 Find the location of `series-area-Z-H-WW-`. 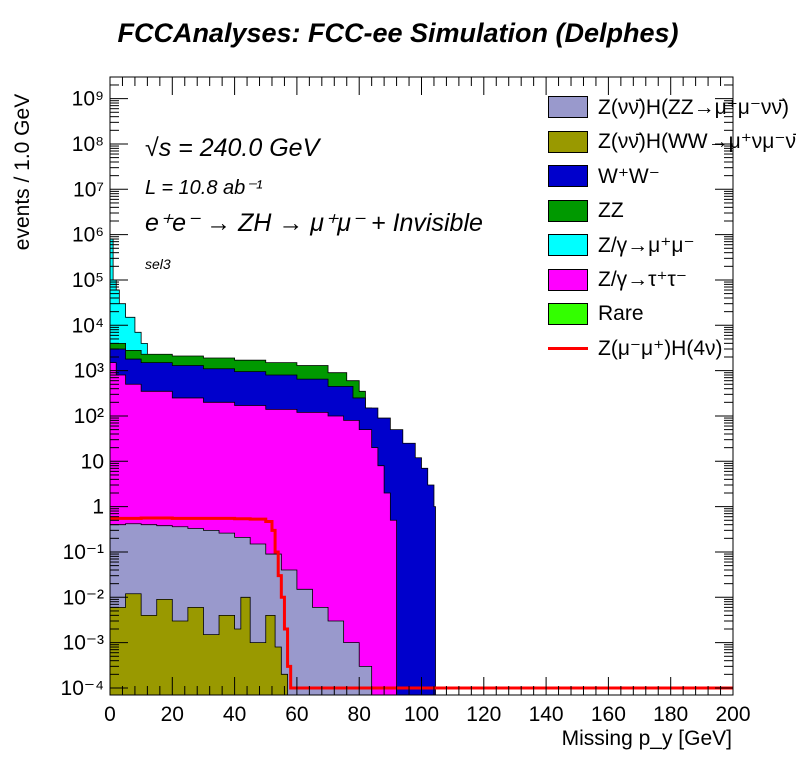

series-area-Z-H-WW- is located at coordinates (198, 644).